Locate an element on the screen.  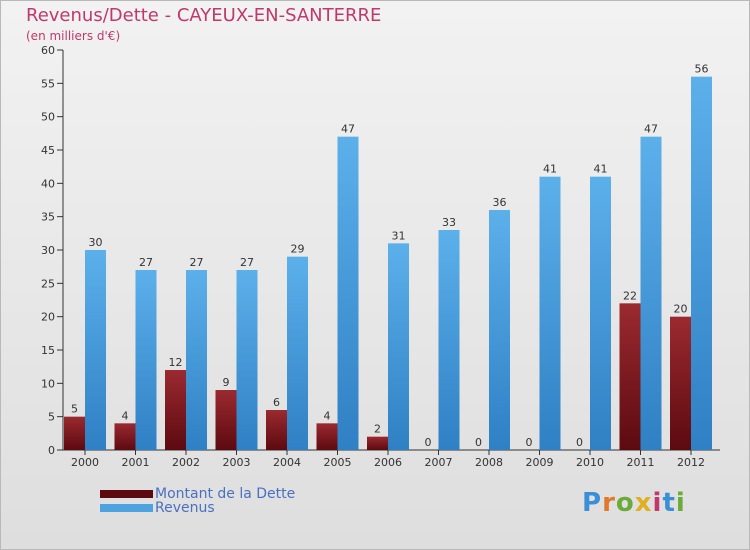
bar-revenus-2006 is located at coordinates (398, 346).